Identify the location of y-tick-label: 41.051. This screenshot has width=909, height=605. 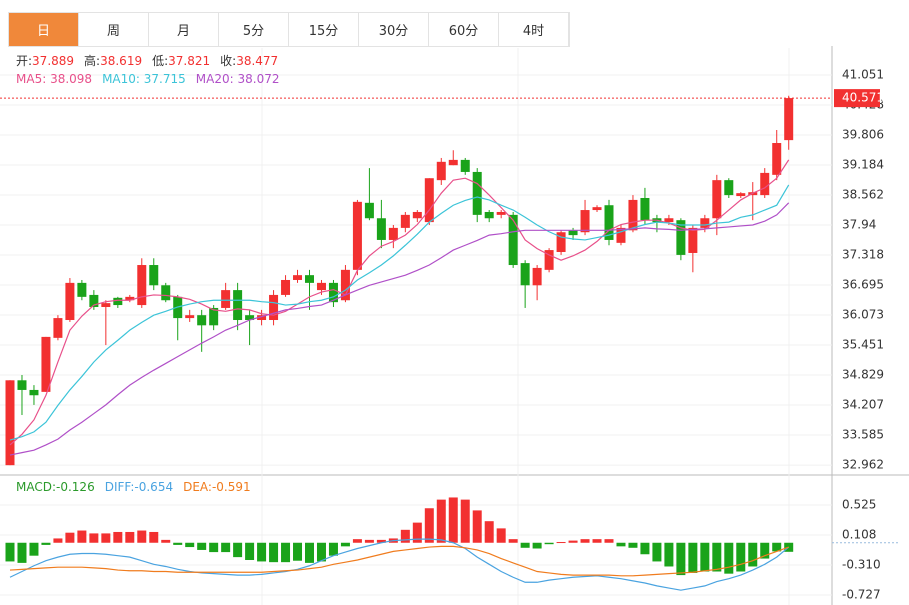
(863, 74).